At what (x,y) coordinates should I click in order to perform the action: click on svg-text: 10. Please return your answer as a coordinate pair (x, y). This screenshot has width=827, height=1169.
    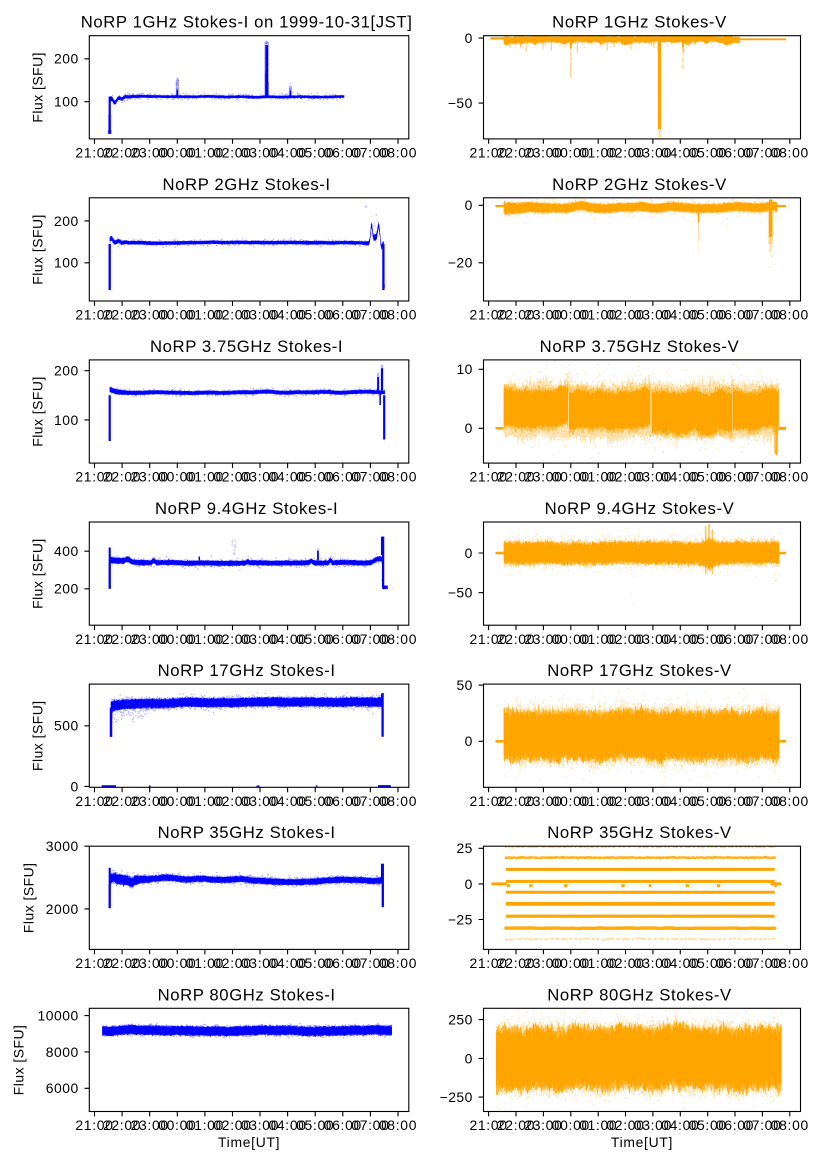
    Looking at the image, I should click on (464, 369).